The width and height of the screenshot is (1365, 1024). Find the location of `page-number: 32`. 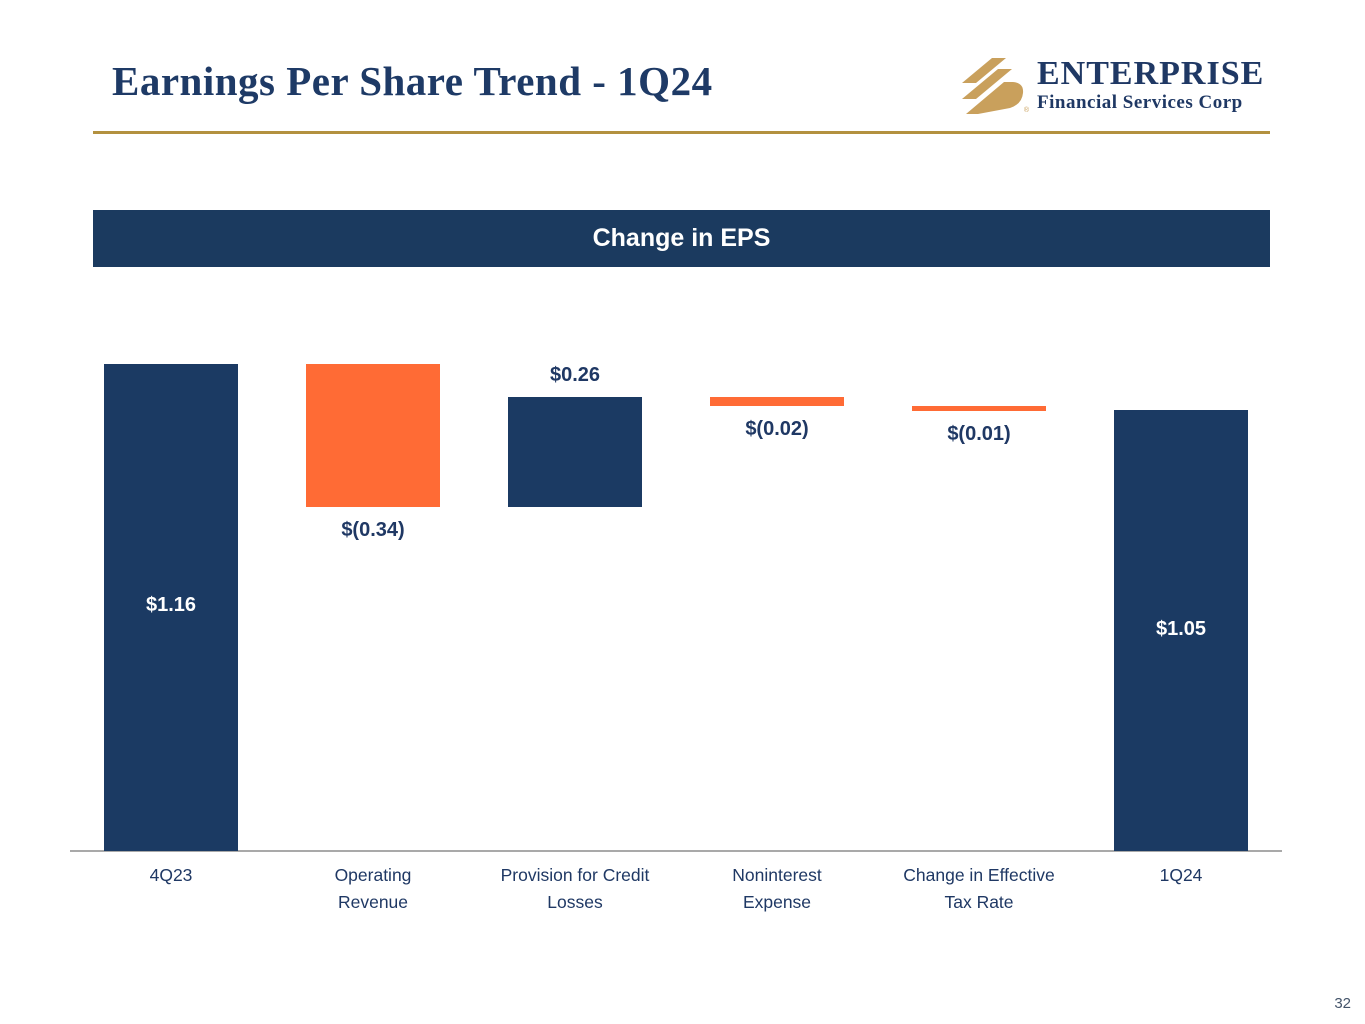

page-number: 32 is located at coordinates (1342, 1003).